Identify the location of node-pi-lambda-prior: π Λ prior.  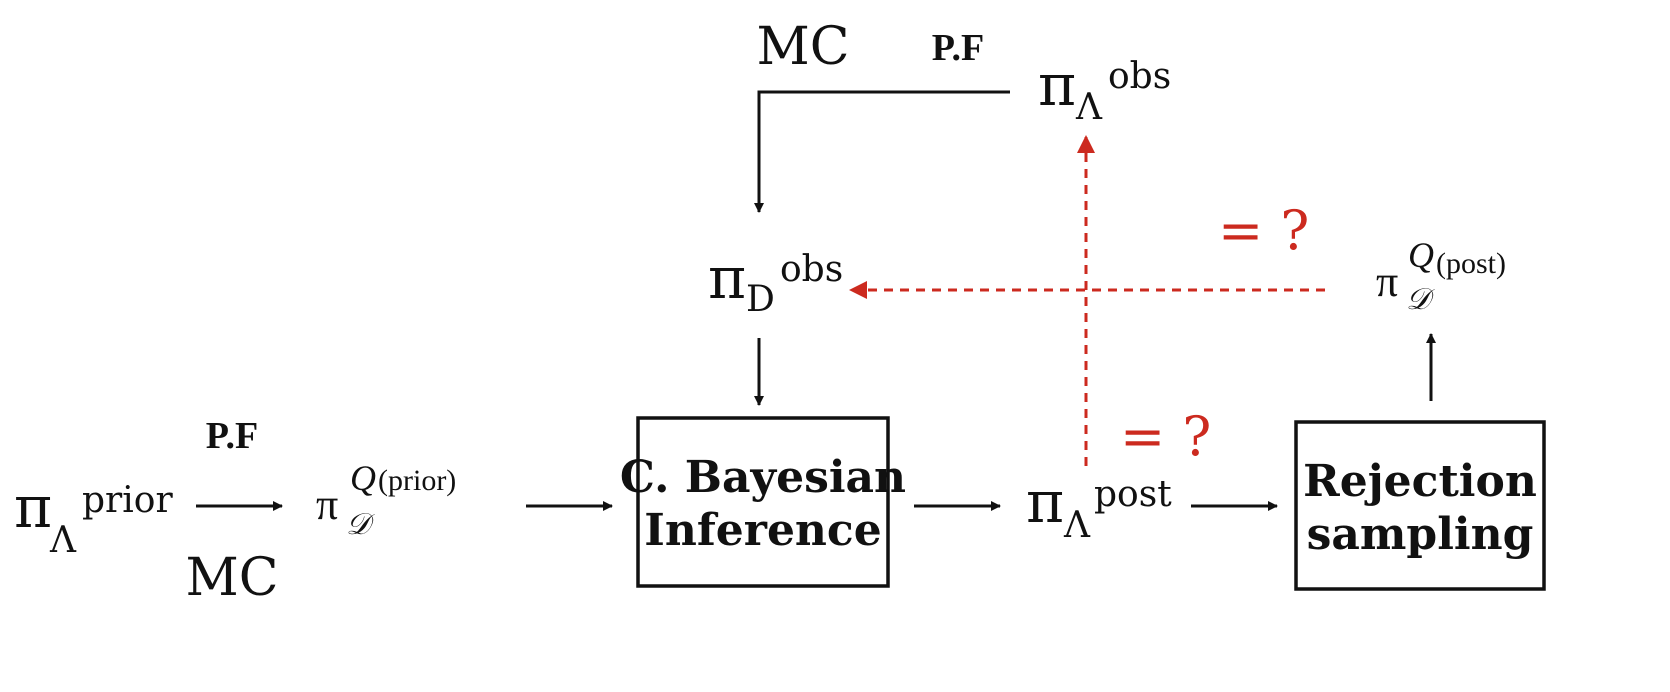
(93, 517).